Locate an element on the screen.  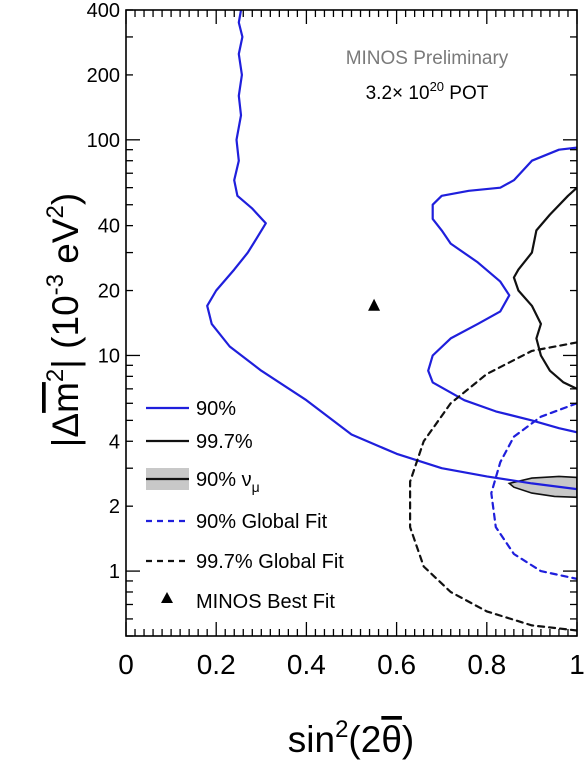
y-tick-label: 200 is located at coordinates (103, 76).